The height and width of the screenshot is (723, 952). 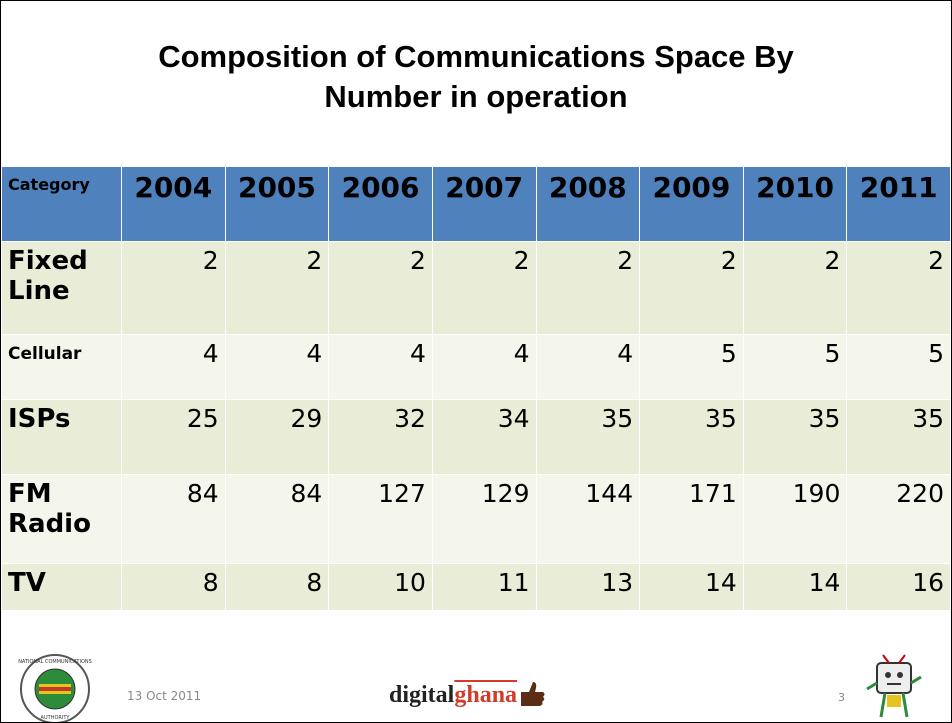 I want to click on tv-mascot, so click(x=894, y=686).